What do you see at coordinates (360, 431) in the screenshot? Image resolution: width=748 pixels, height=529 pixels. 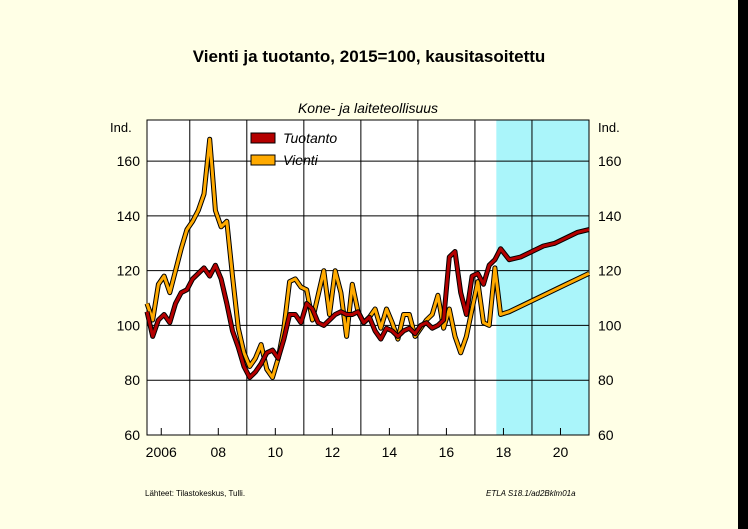 I see `tick-marks` at bounding box center [360, 431].